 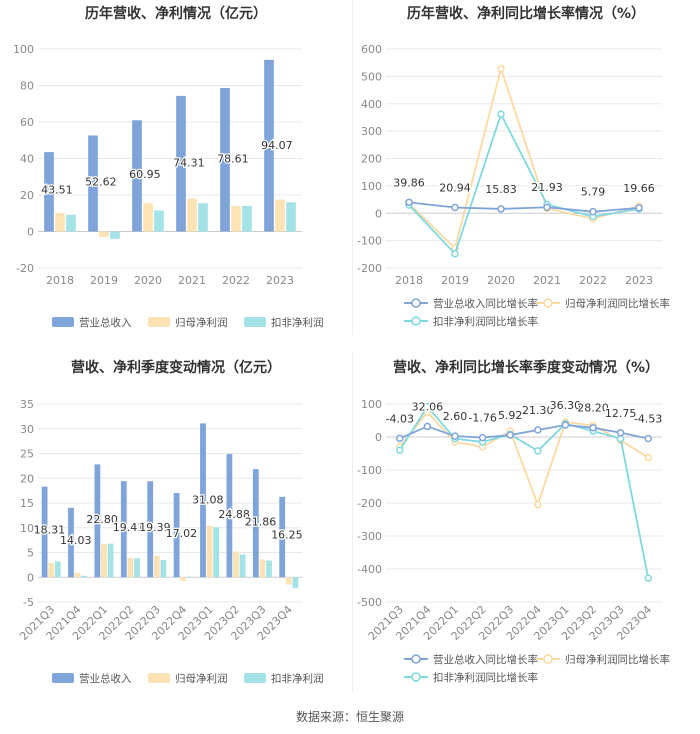 What do you see at coordinates (526, 368) in the screenshot?
I see `chart-title: 营收、净利同比增长率季度变动情况（%）` at bounding box center [526, 368].